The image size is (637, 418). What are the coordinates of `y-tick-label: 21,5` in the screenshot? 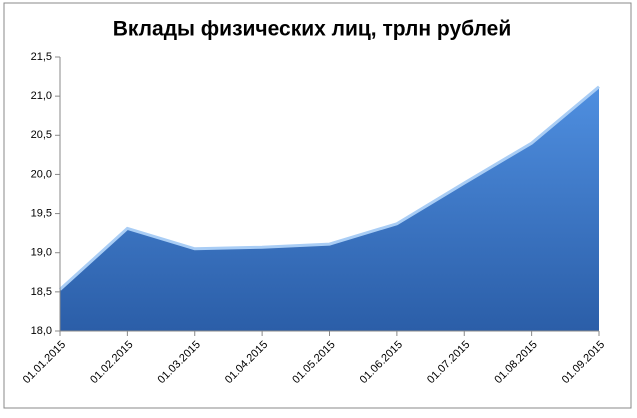 It's located at (41, 57).